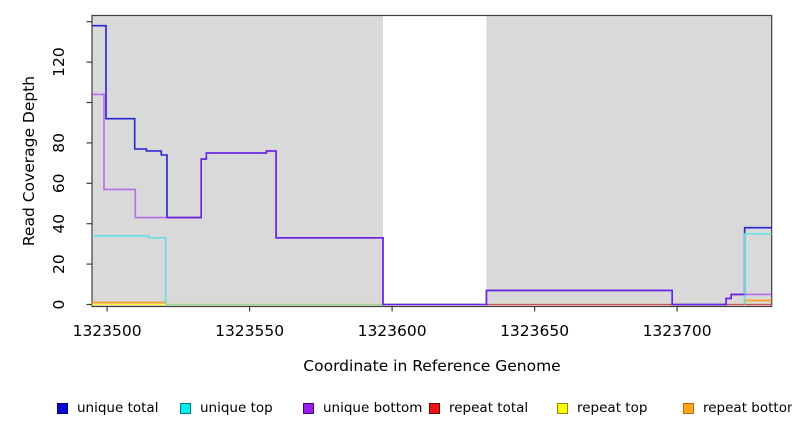  Describe the element at coordinates (249, 331) in the screenshot. I see `x-tick-label: 1323550` at that location.